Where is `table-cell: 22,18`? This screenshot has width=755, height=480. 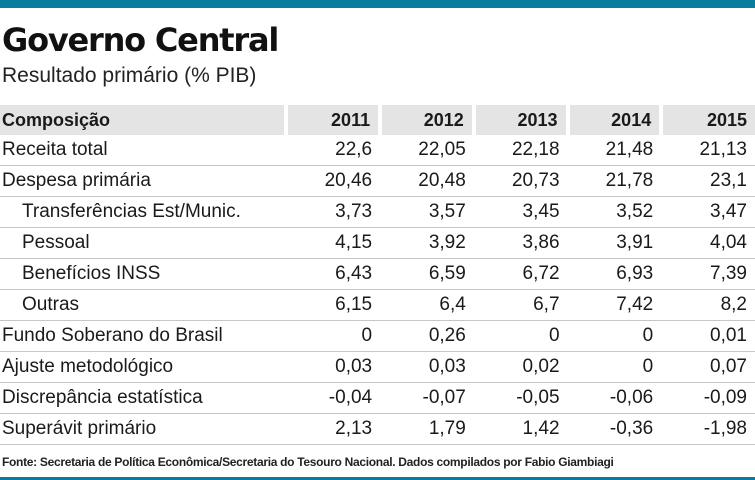 table-cell: 22,18 is located at coordinates (520, 150).